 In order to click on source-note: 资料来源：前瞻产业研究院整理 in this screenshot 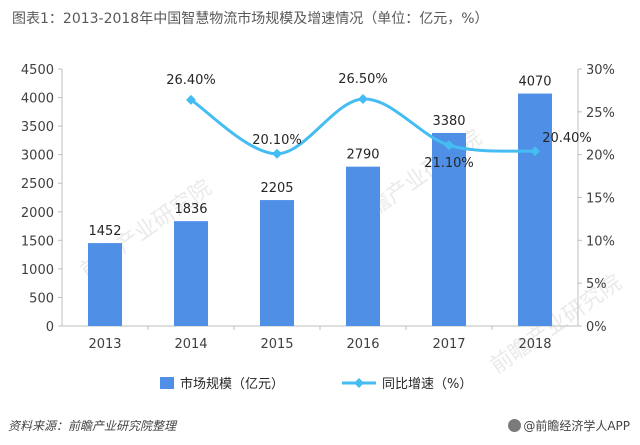, I will do `click(92, 426)`.